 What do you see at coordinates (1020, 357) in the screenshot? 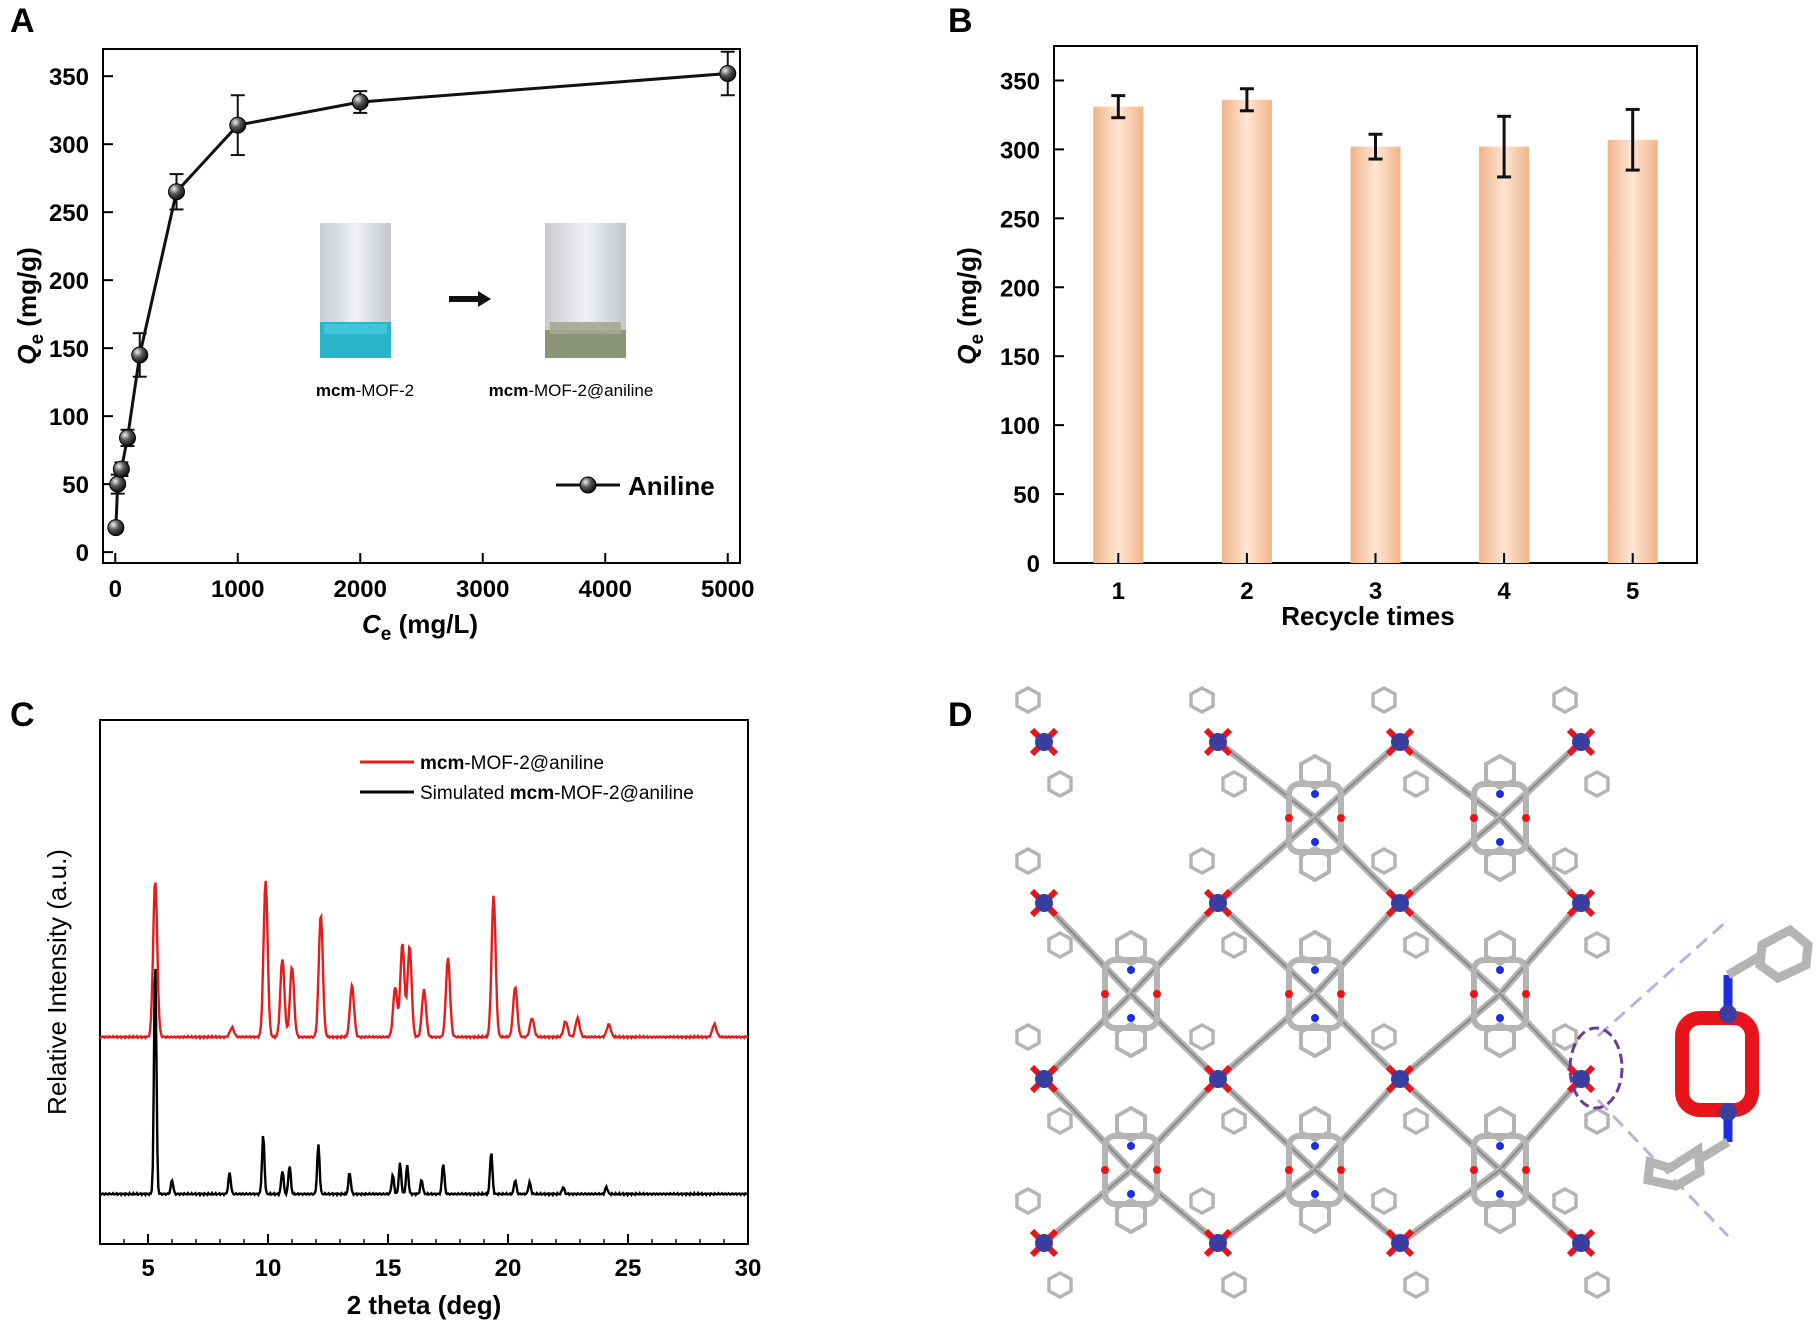
I see `y-tick-label: 150` at bounding box center [1020, 357].